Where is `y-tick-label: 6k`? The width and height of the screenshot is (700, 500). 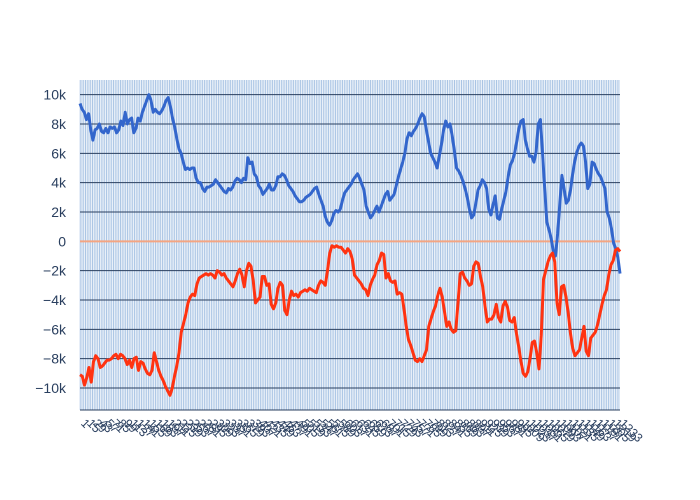 y-tick-label: 6k is located at coordinates (59, 153).